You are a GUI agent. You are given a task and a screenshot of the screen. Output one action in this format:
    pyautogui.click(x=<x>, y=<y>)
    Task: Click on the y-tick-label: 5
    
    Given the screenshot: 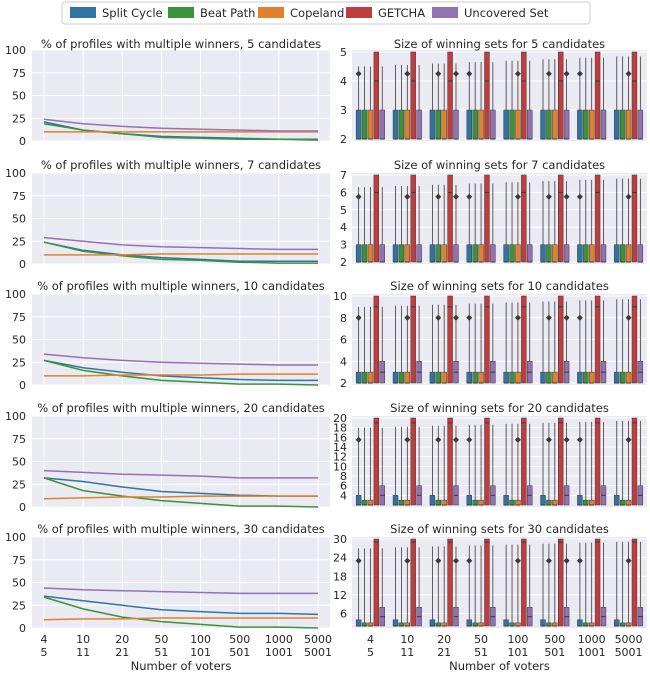 What is the action you would take?
    pyautogui.click(x=343, y=52)
    